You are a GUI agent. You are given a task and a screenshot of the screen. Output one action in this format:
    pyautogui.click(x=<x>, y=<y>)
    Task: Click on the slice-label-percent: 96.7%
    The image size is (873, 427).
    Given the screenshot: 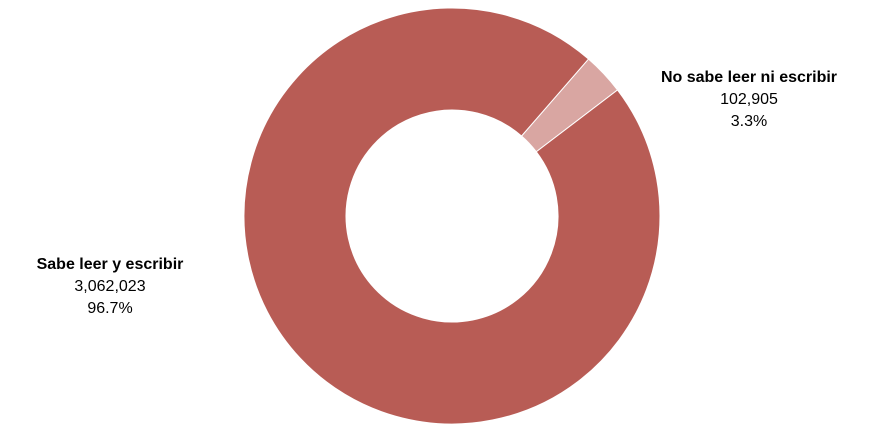 What is the action you would take?
    pyautogui.click(x=110, y=308)
    